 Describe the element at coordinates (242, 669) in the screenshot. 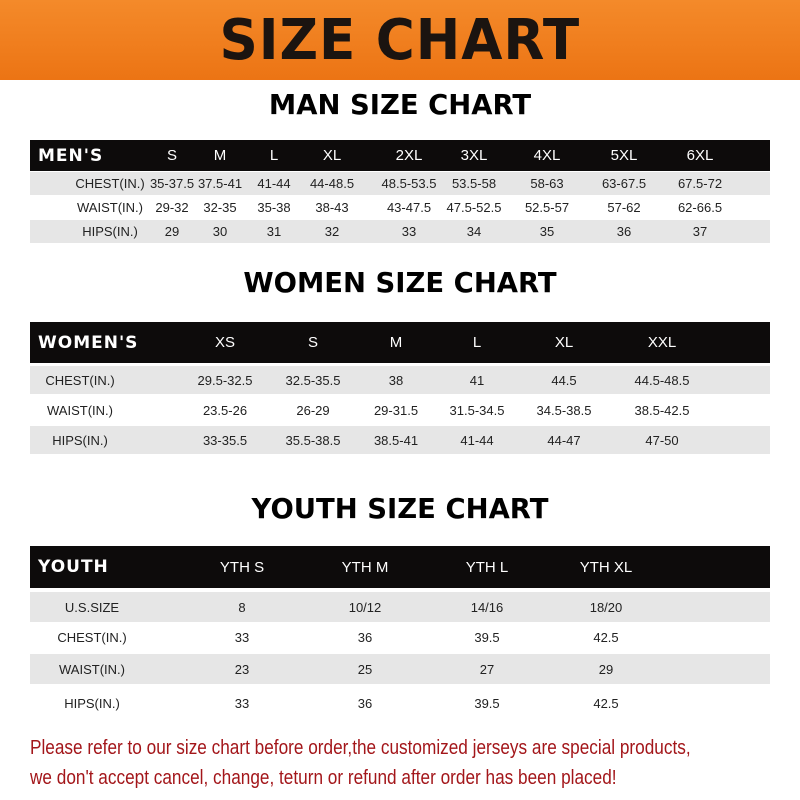

I see `measurement-cell: 23` at that location.